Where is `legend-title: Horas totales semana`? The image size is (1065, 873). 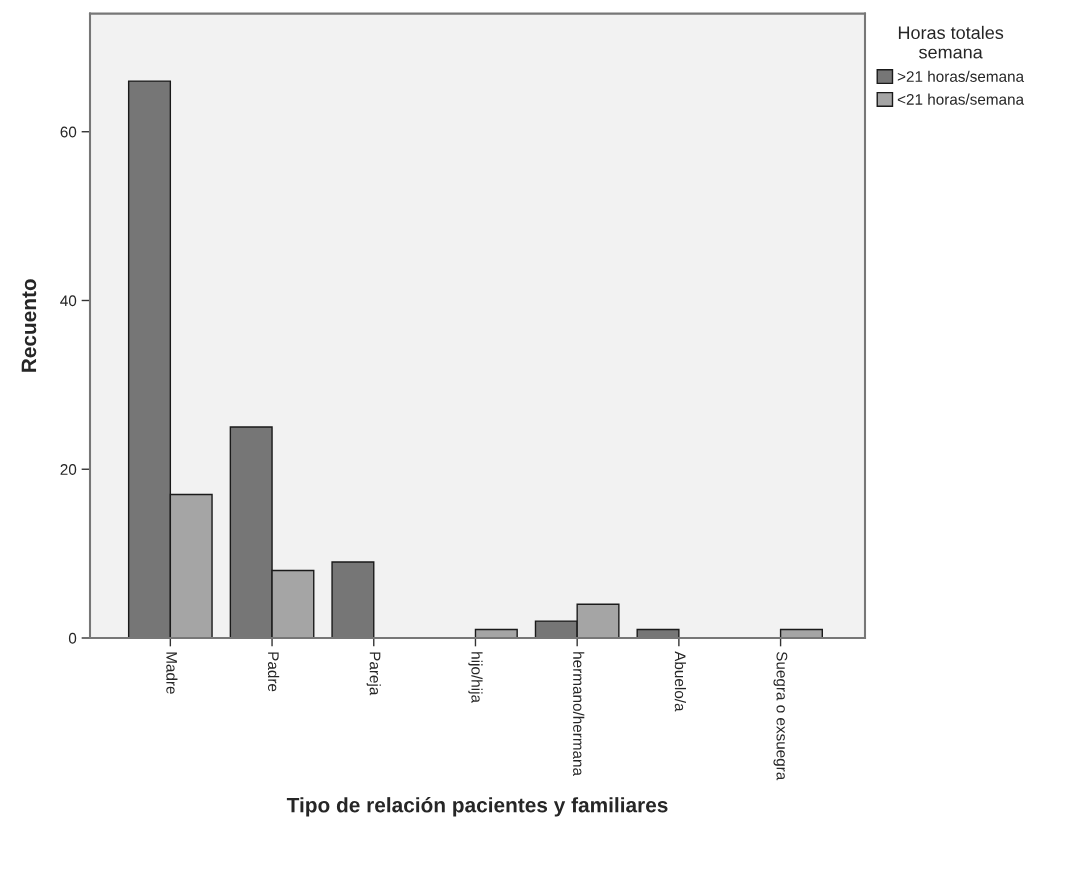
legend-title: Horas totales semana is located at coordinates (951, 42).